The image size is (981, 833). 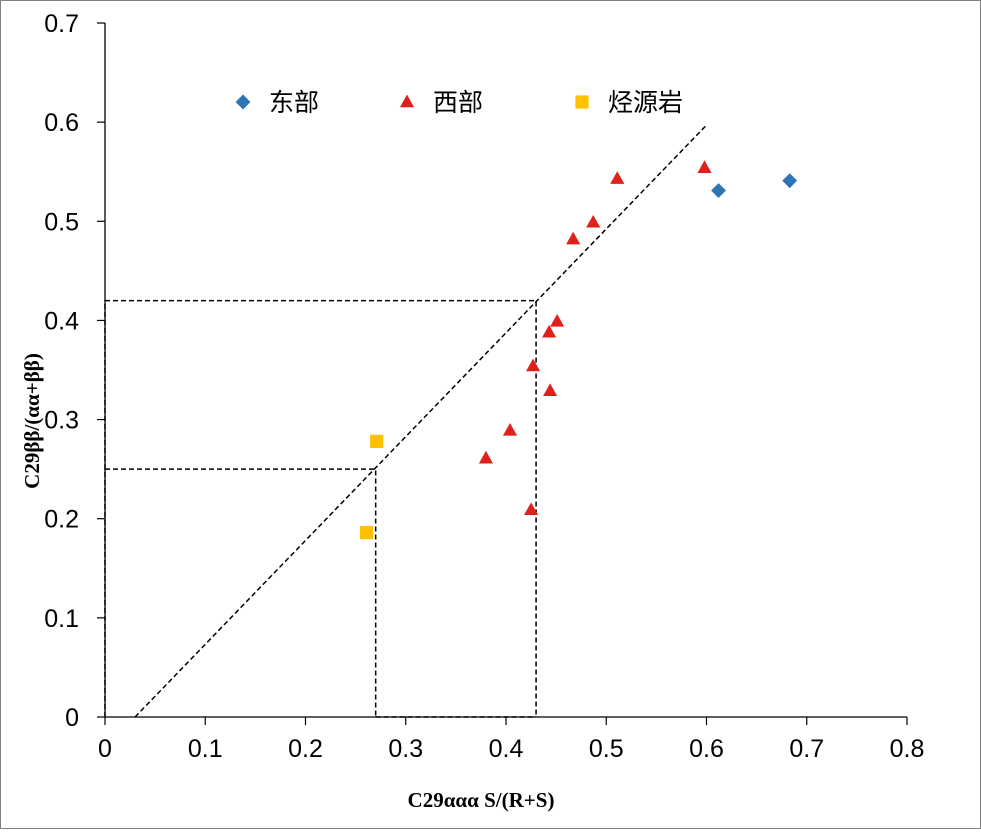 What do you see at coordinates (405, 749) in the screenshot?
I see `x-tick-label: 0.3` at bounding box center [405, 749].